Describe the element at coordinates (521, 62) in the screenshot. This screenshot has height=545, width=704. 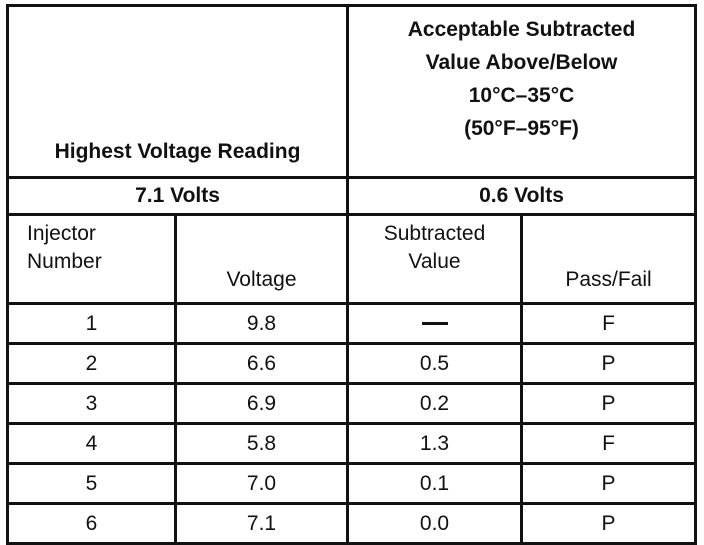
I see `acceptable-header-line: Value Above/Below` at that location.